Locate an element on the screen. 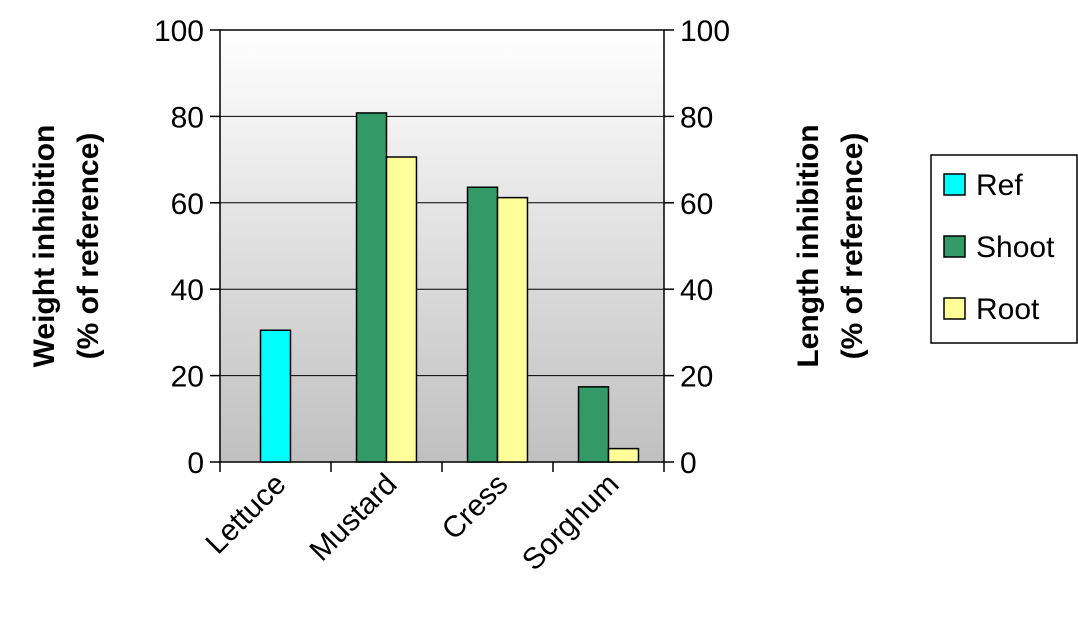 Image resolution: width=1078 pixels, height=619 pixels. left-tick-label: 0 is located at coordinates (195, 463).